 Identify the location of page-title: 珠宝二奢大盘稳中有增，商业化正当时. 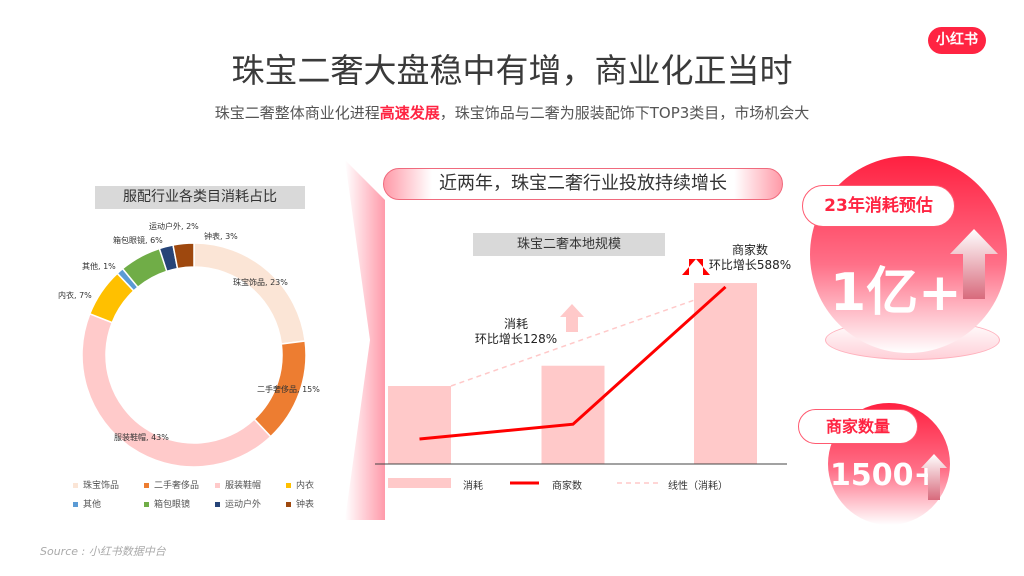
(512, 70).